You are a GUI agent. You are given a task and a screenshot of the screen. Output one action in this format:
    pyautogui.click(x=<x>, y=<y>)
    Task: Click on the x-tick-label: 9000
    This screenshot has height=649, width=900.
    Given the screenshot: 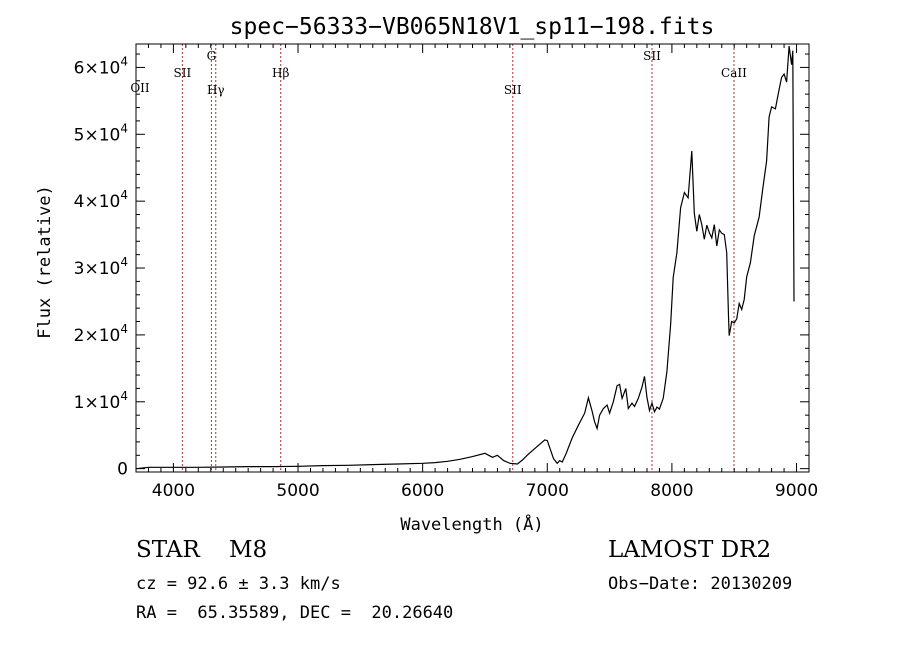 What is the action you would take?
    pyautogui.click(x=796, y=491)
    